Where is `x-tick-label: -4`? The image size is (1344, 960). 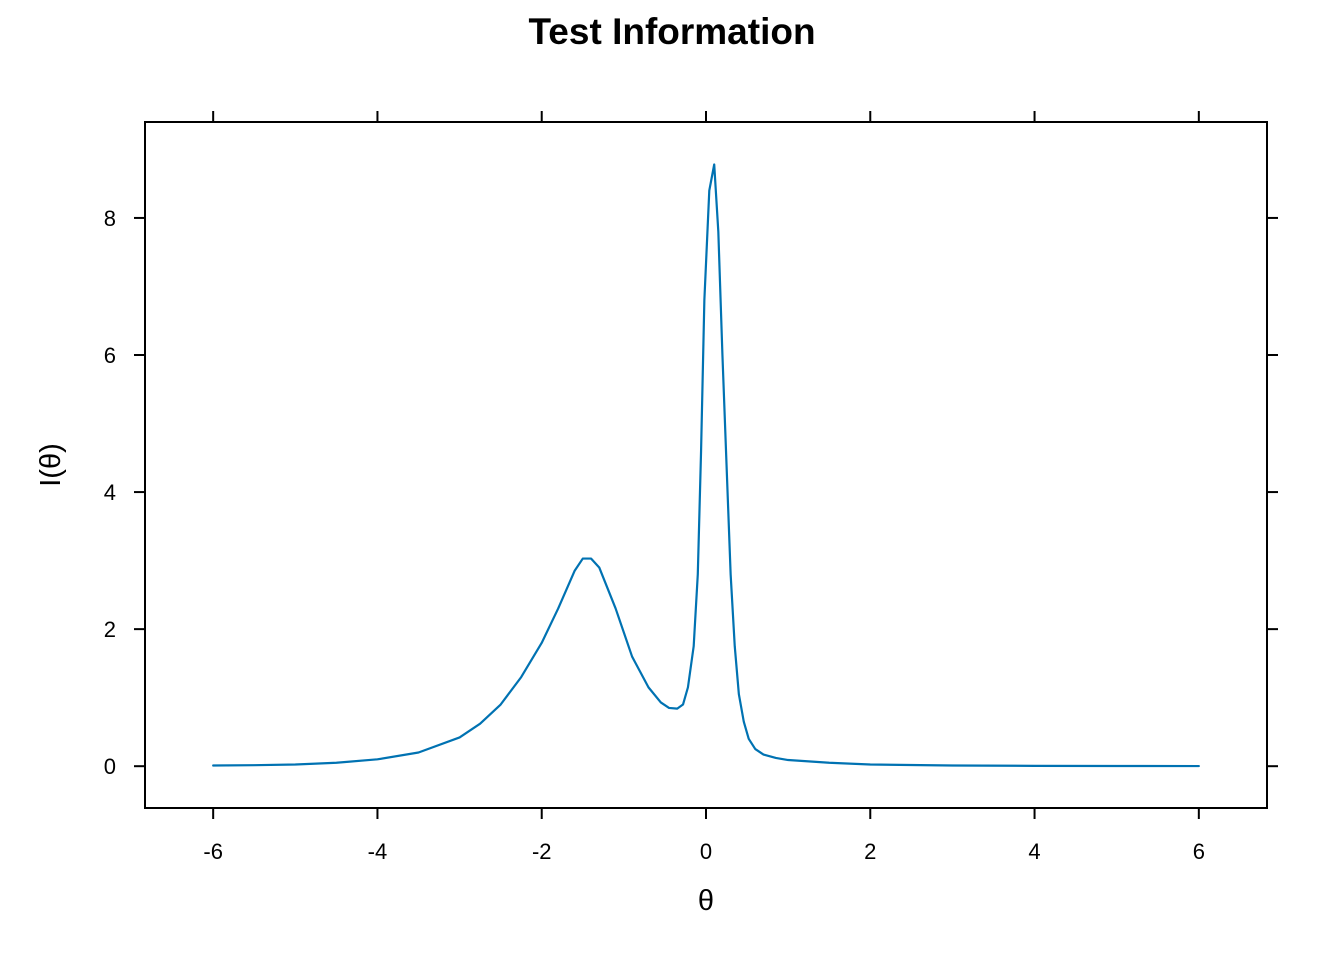
x-tick-label: -4 is located at coordinates (378, 851).